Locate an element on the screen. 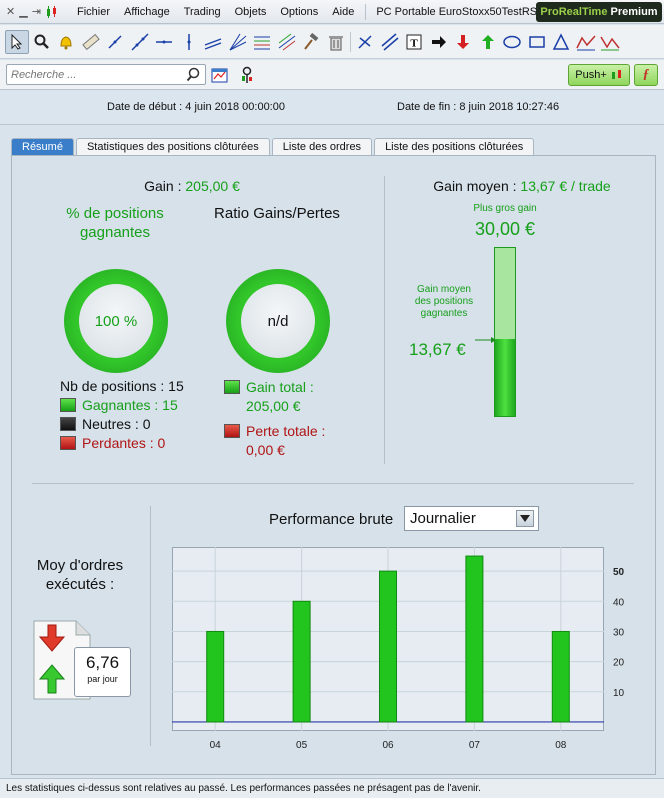 The image size is (664, 798). hammer-icon is located at coordinates (311, 42).